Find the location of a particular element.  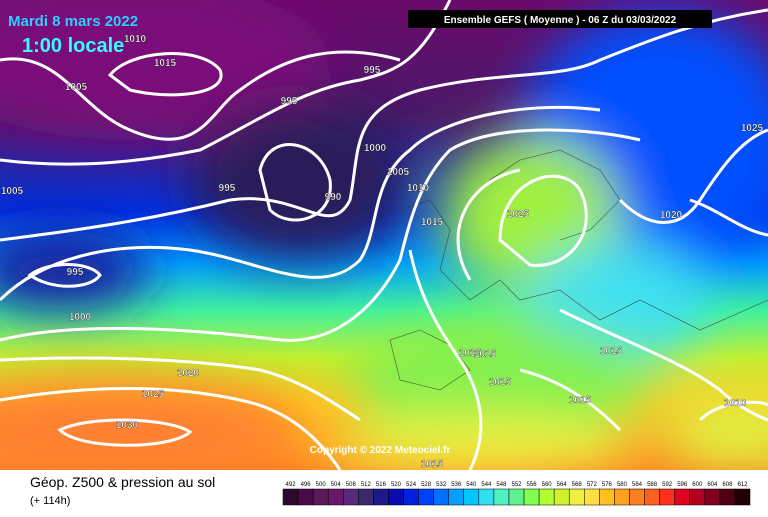

scale-label: 596 is located at coordinates (682, 485).